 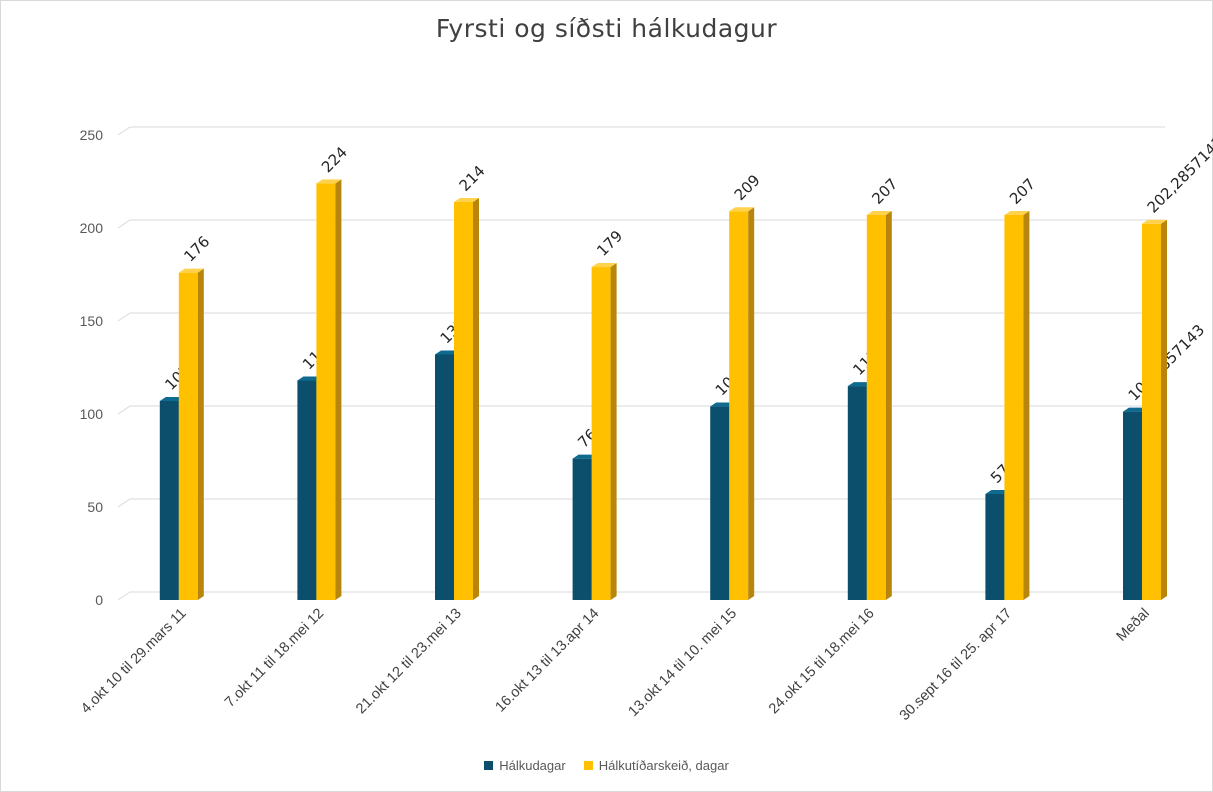 I want to click on data-label: 176, so click(x=196, y=248).